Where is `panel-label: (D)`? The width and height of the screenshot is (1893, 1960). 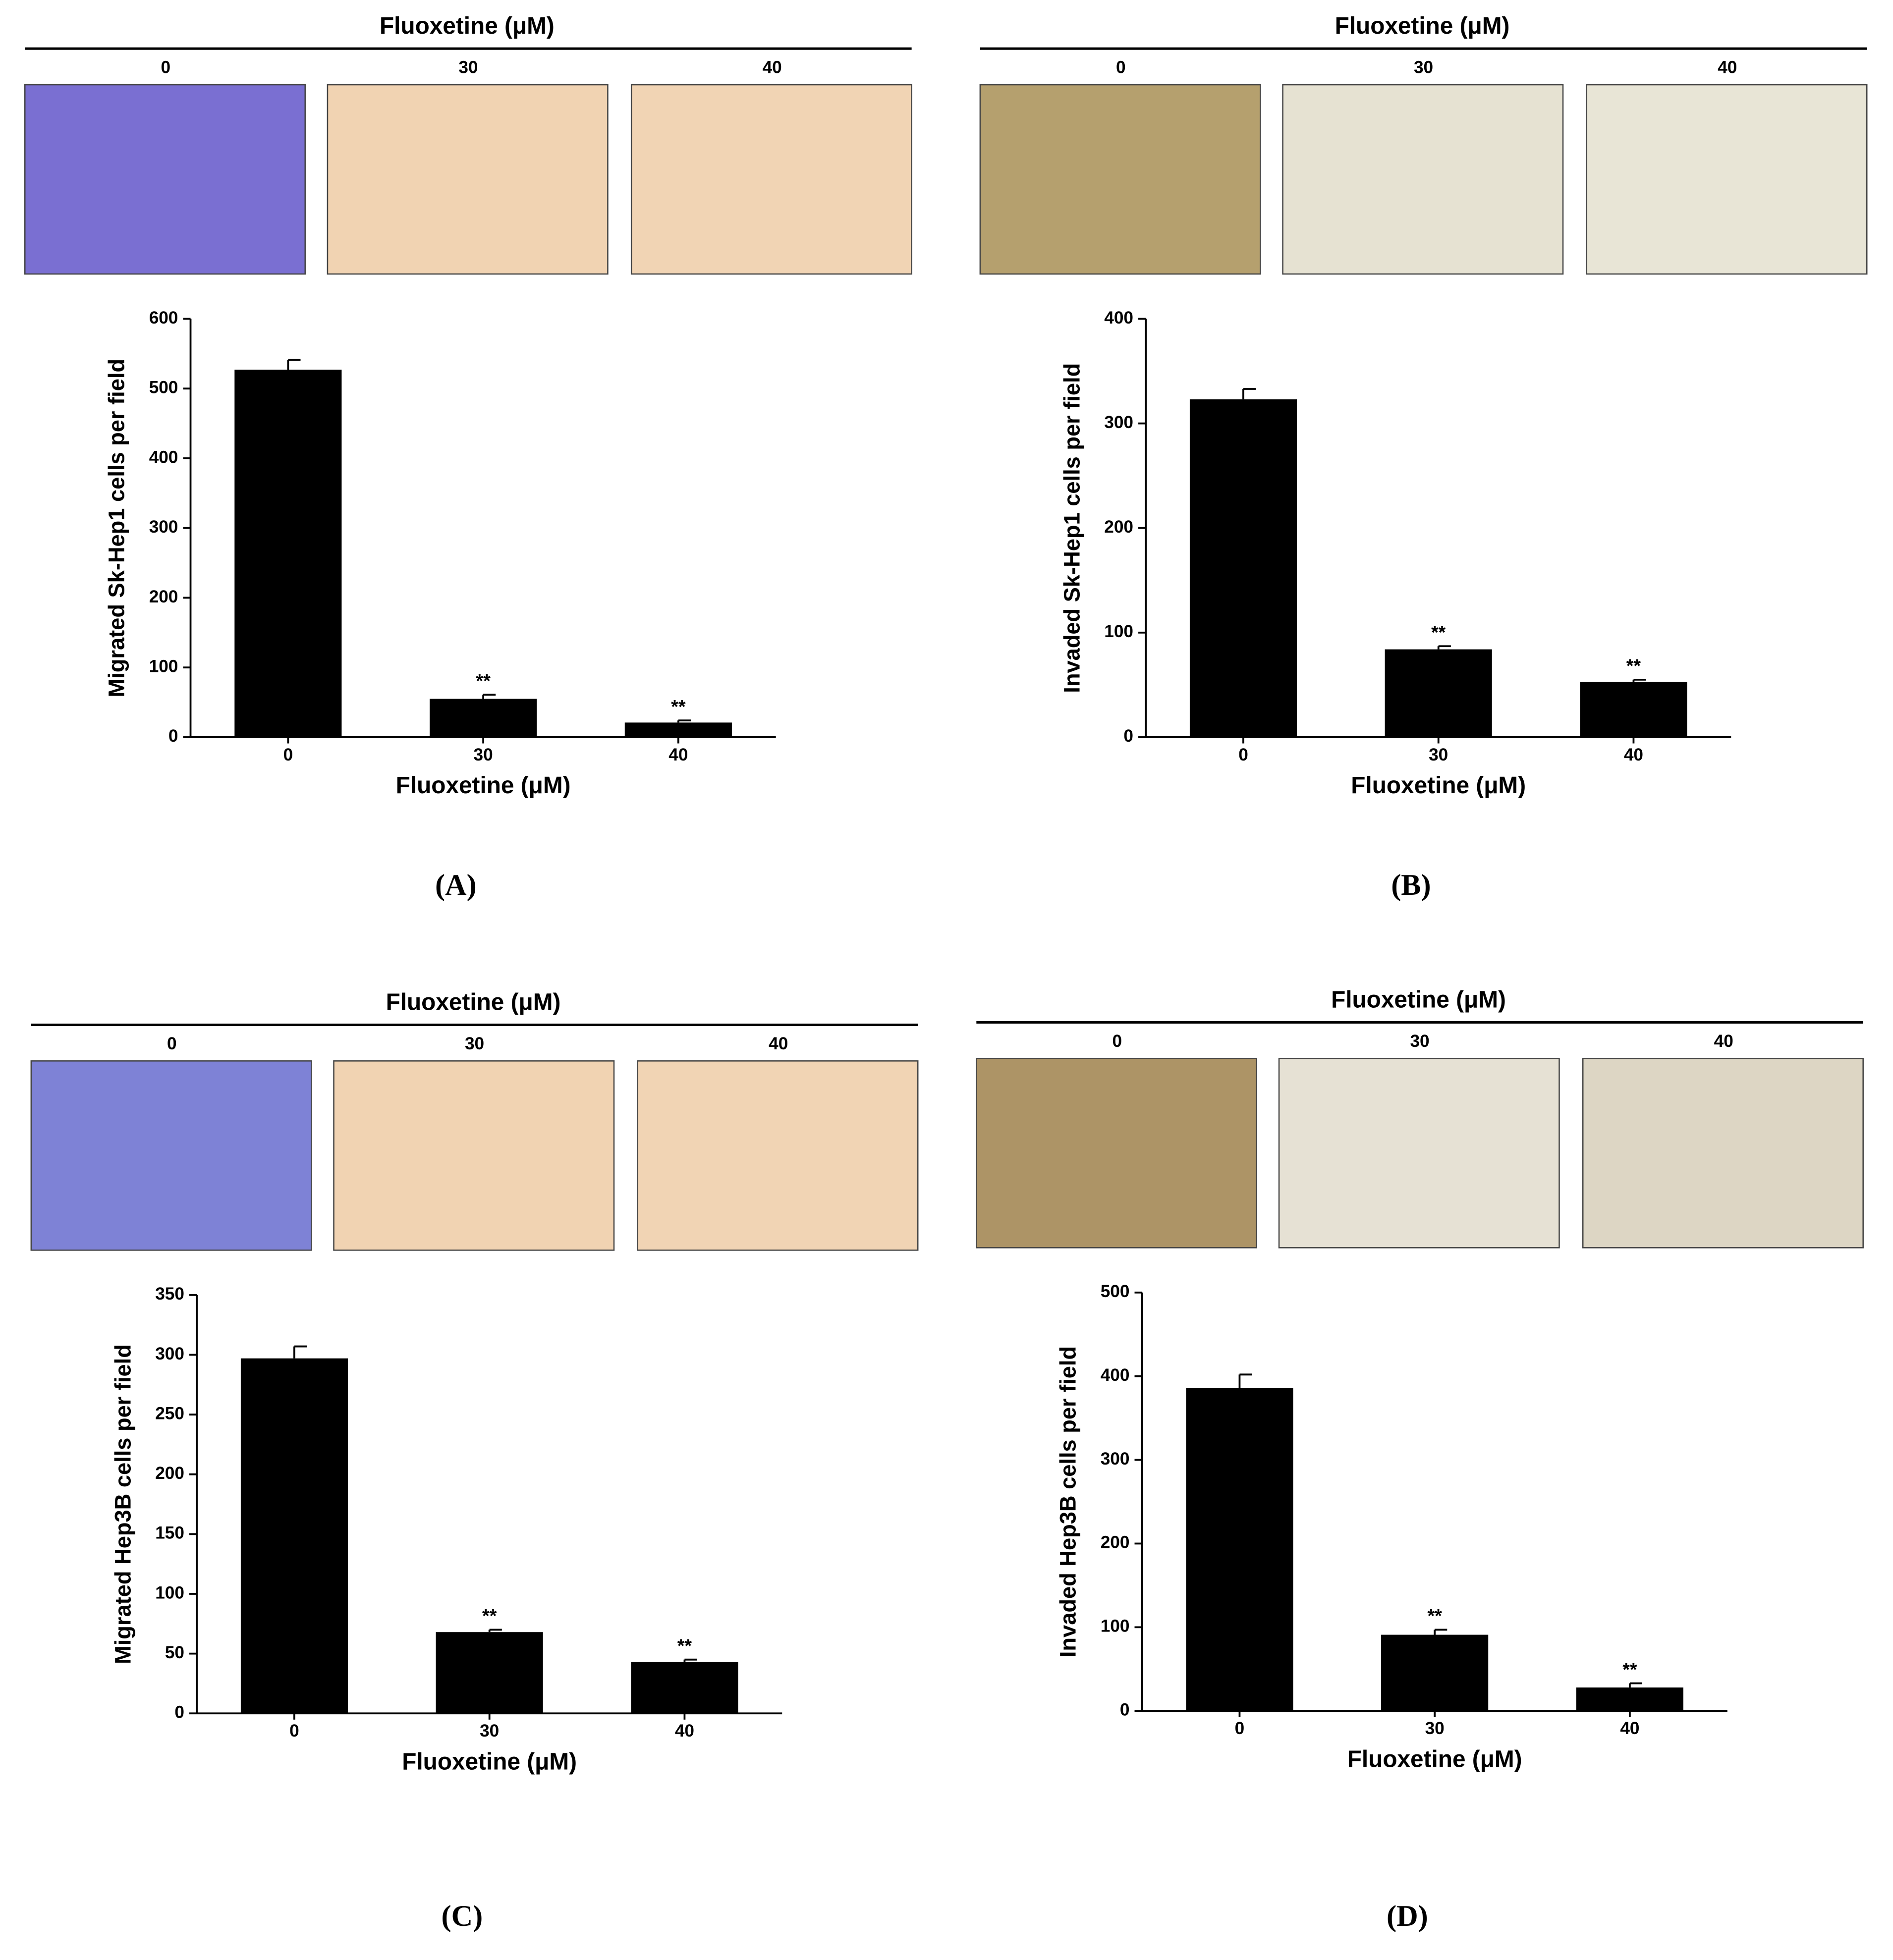 panel-label: (D) is located at coordinates (1407, 1916).